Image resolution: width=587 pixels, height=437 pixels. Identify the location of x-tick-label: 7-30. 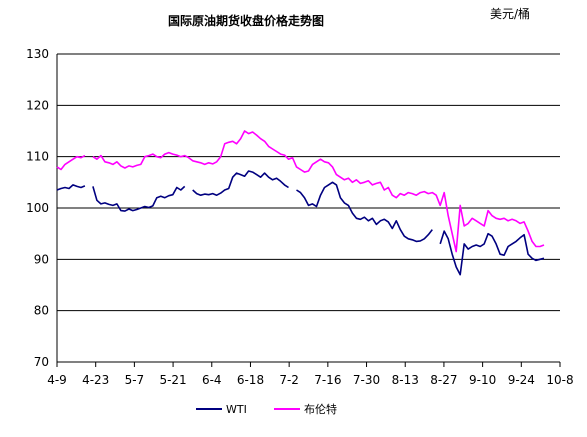
(366, 380).